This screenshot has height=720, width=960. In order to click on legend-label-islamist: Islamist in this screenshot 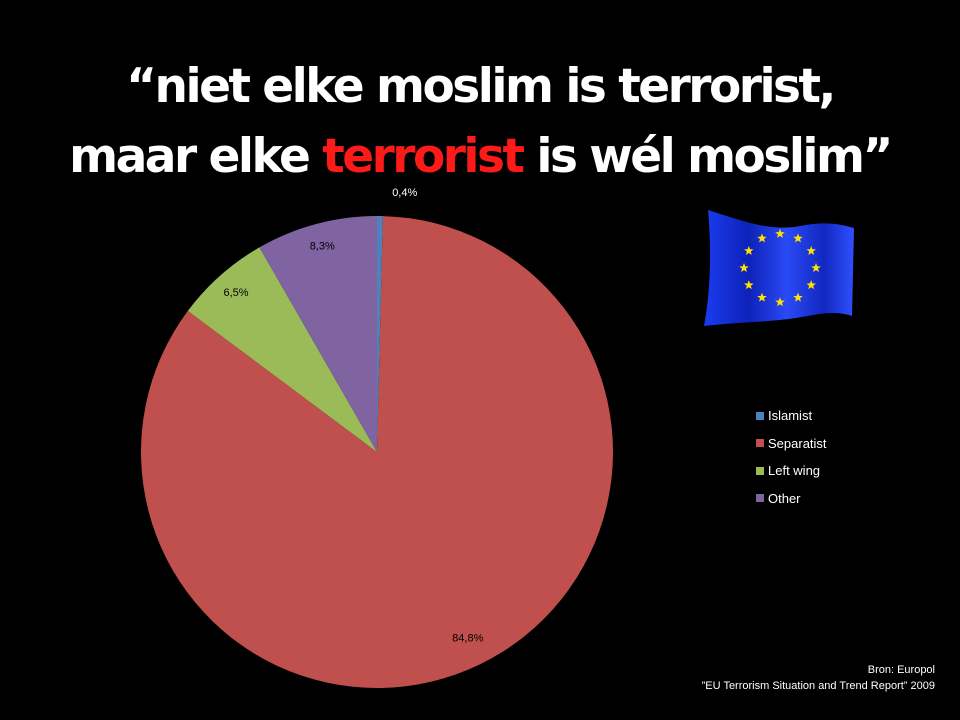, I will do `click(790, 416)`.